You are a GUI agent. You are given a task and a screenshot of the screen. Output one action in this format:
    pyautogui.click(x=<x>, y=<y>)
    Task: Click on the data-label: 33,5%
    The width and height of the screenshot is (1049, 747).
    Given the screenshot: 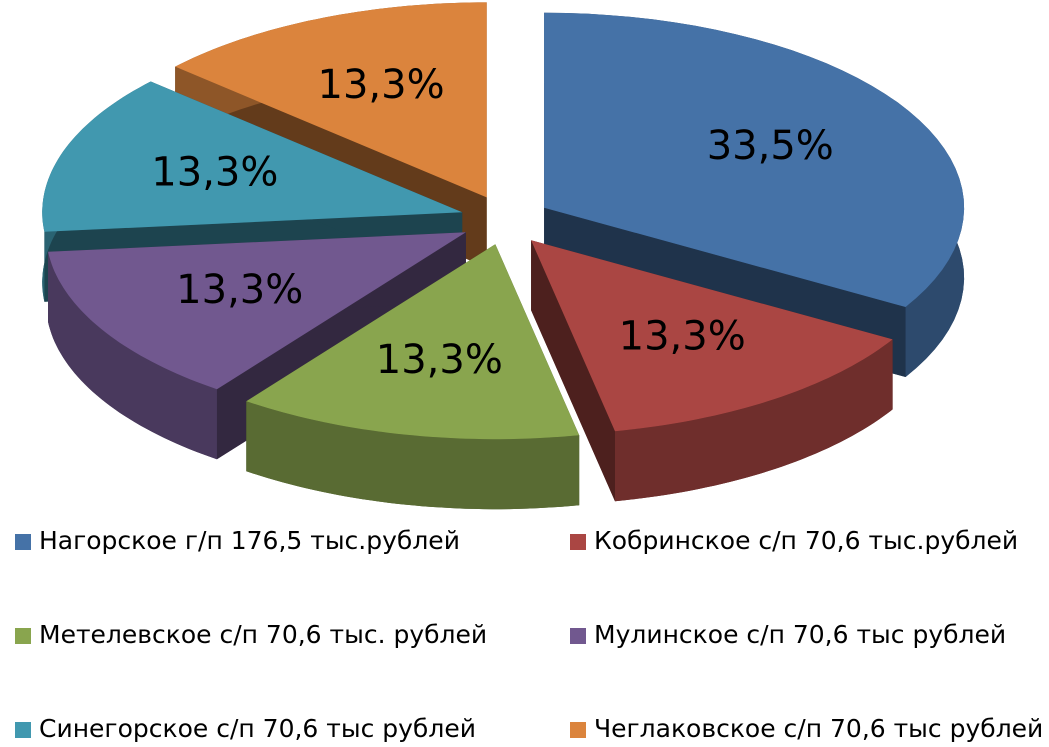 What is the action you would take?
    pyautogui.click(x=770, y=146)
    